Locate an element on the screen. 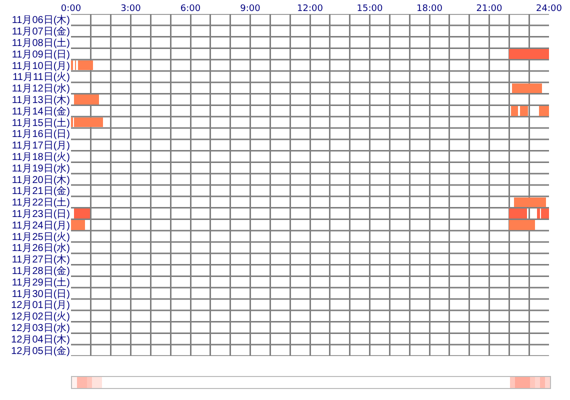 The height and width of the screenshot is (400, 570). y-tick-label: 11月28日(金) is located at coordinates (41, 271).